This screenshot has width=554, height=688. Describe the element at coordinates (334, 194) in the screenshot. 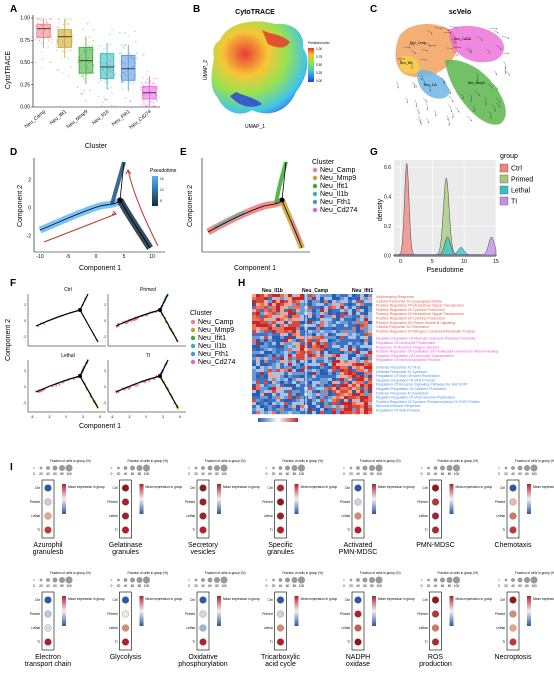

I see `e-legend-label: Neu_Il1b` at that location.